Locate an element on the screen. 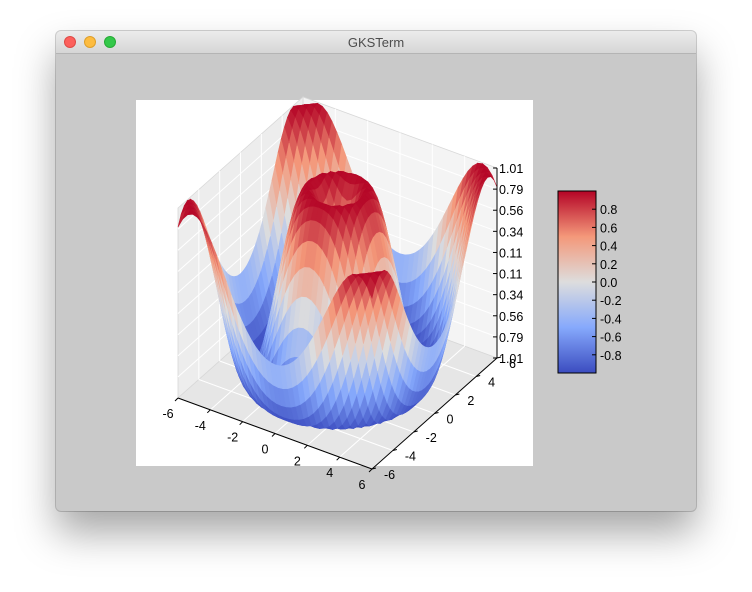 The width and height of the screenshot is (752, 592). colorbar-tick-label: -0.4 is located at coordinates (611, 319).